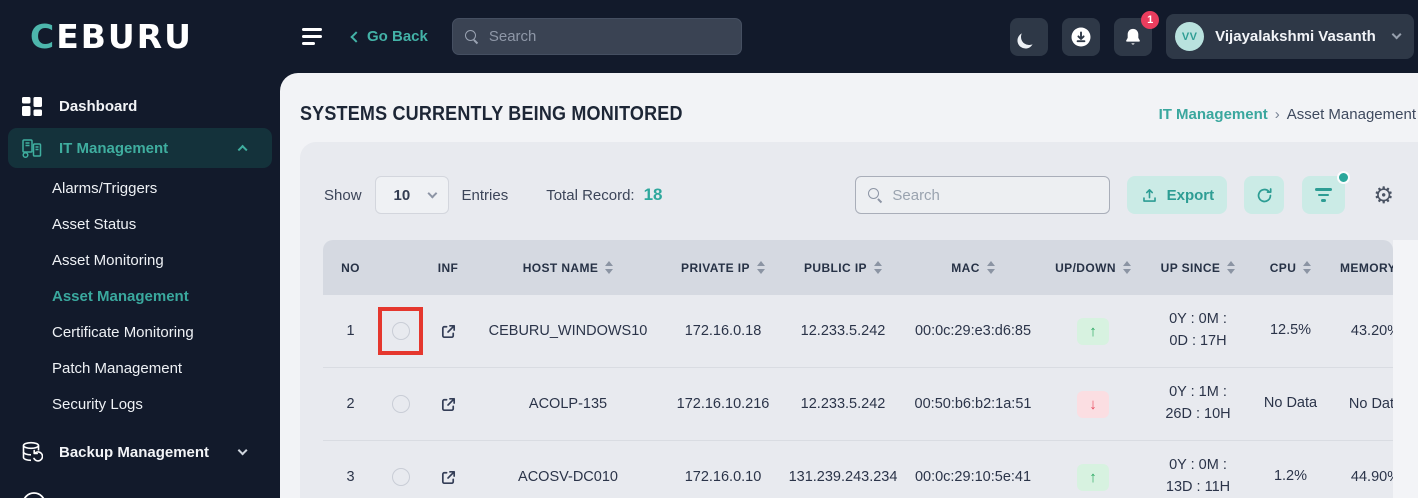  What do you see at coordinates (973, 477) in the screenshot?
I see `cell-mac: 00:0c:29:10:5e:41` at bounding box center [973, 477].